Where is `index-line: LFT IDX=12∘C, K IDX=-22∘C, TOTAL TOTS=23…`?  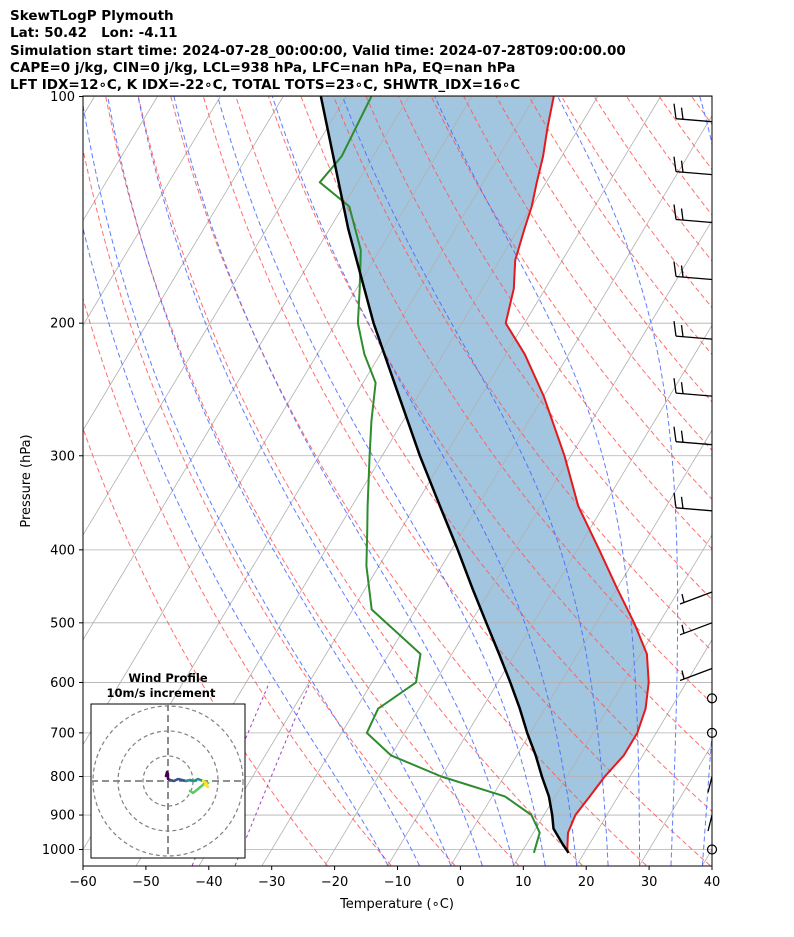 index-line: LFT IDX=12∘C, K IDX=-22∘C, TOTAL TOTS=23… is located at coordinates (265, 85).